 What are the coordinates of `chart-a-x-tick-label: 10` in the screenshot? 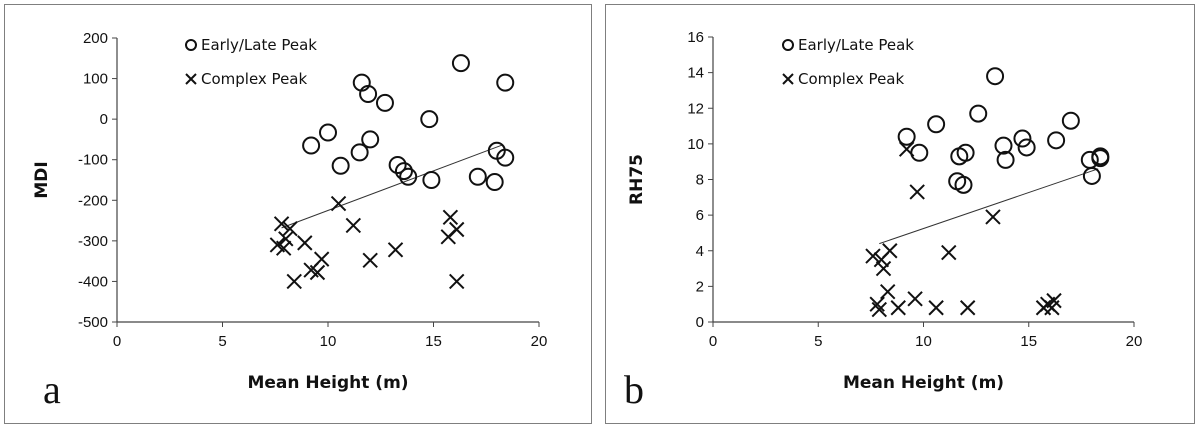 It's located at (328, 341).